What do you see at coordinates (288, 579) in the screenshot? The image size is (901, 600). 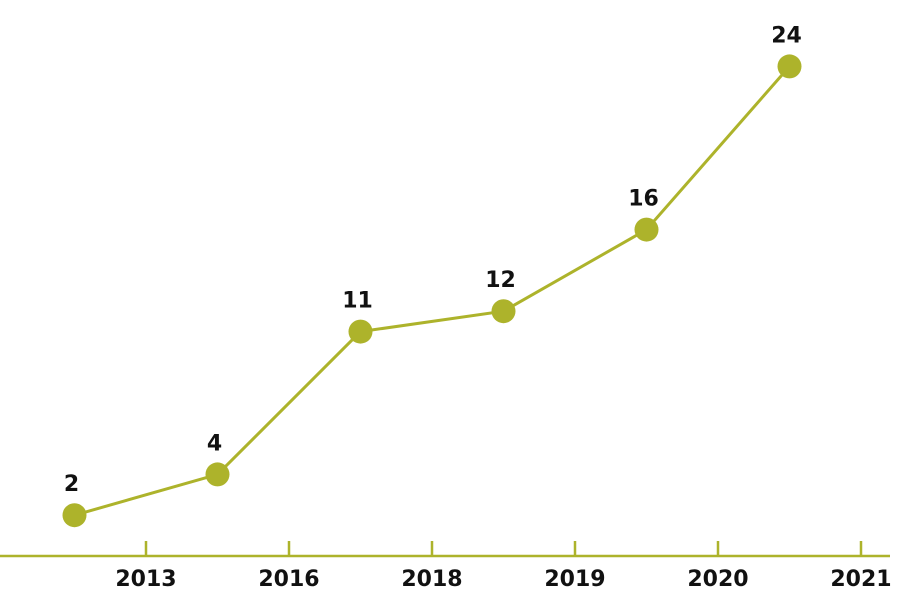 I see `x-tick-label: 2016` at bounding box center [288, 579].